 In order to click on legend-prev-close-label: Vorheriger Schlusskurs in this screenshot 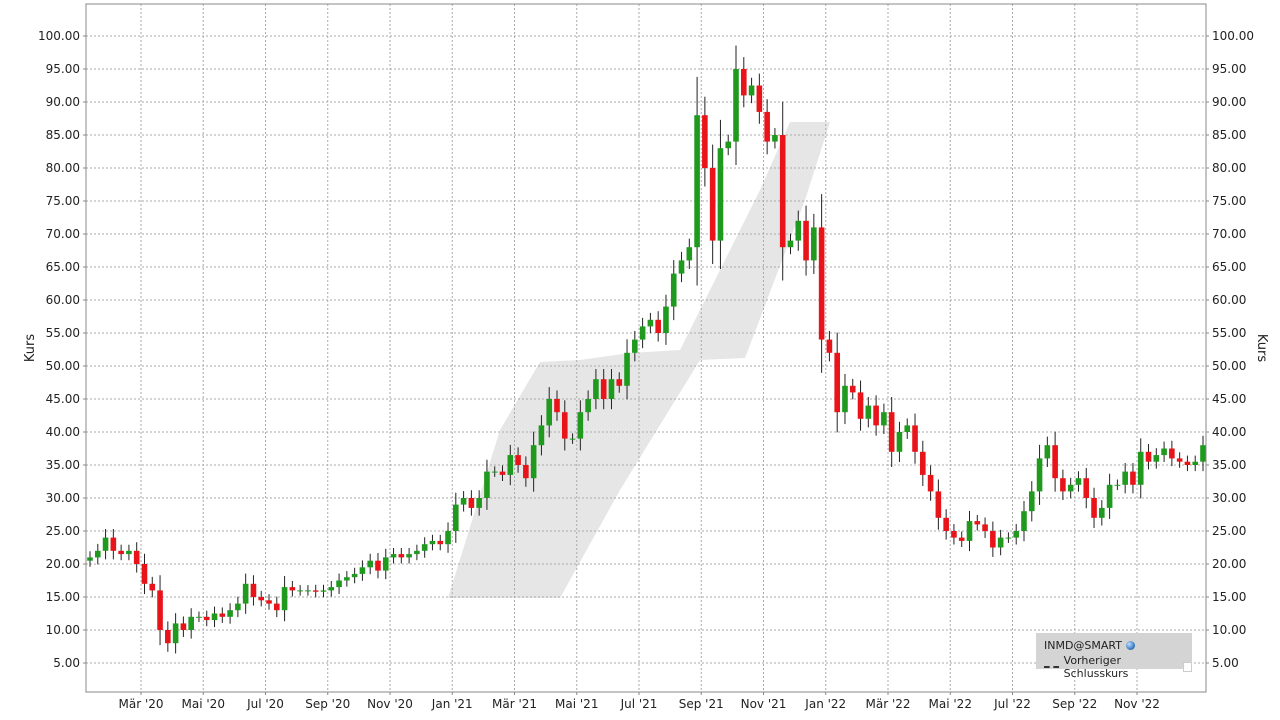, I will do `click(1096, 667)`.